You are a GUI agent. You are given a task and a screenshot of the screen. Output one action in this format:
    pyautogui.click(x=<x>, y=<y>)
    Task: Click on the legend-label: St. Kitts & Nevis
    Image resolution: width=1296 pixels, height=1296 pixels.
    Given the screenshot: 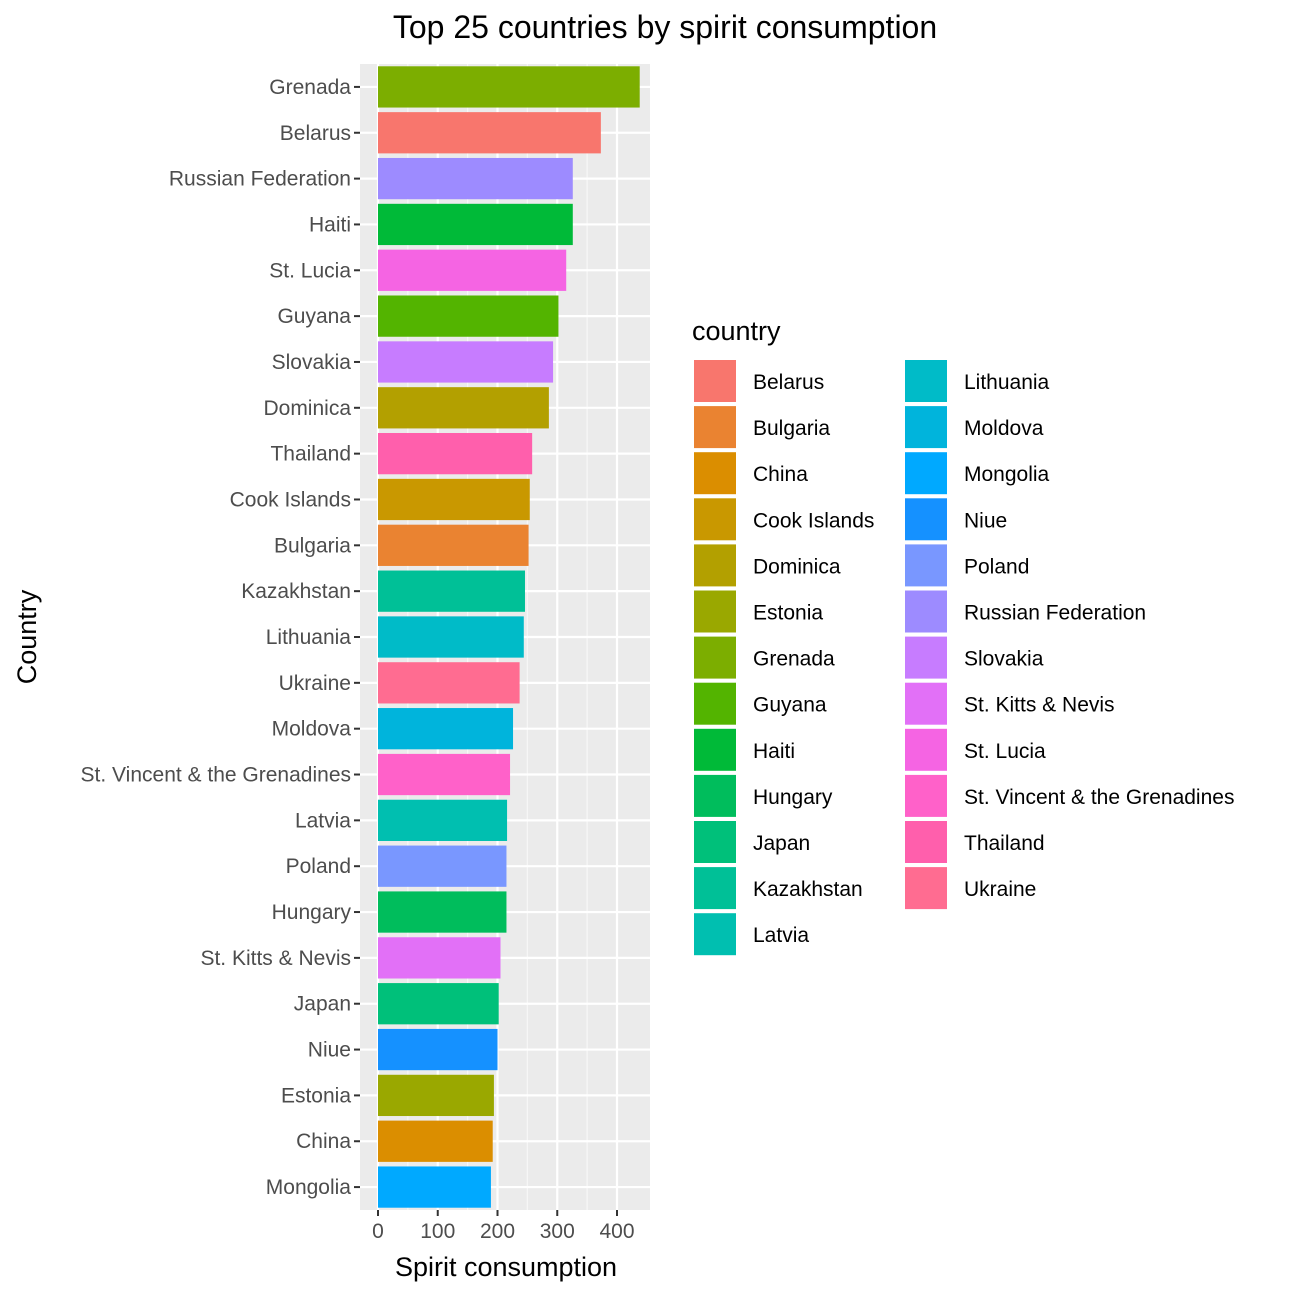 What is the action you would take?
    pyautogui.click(x=1039, y=705)
    